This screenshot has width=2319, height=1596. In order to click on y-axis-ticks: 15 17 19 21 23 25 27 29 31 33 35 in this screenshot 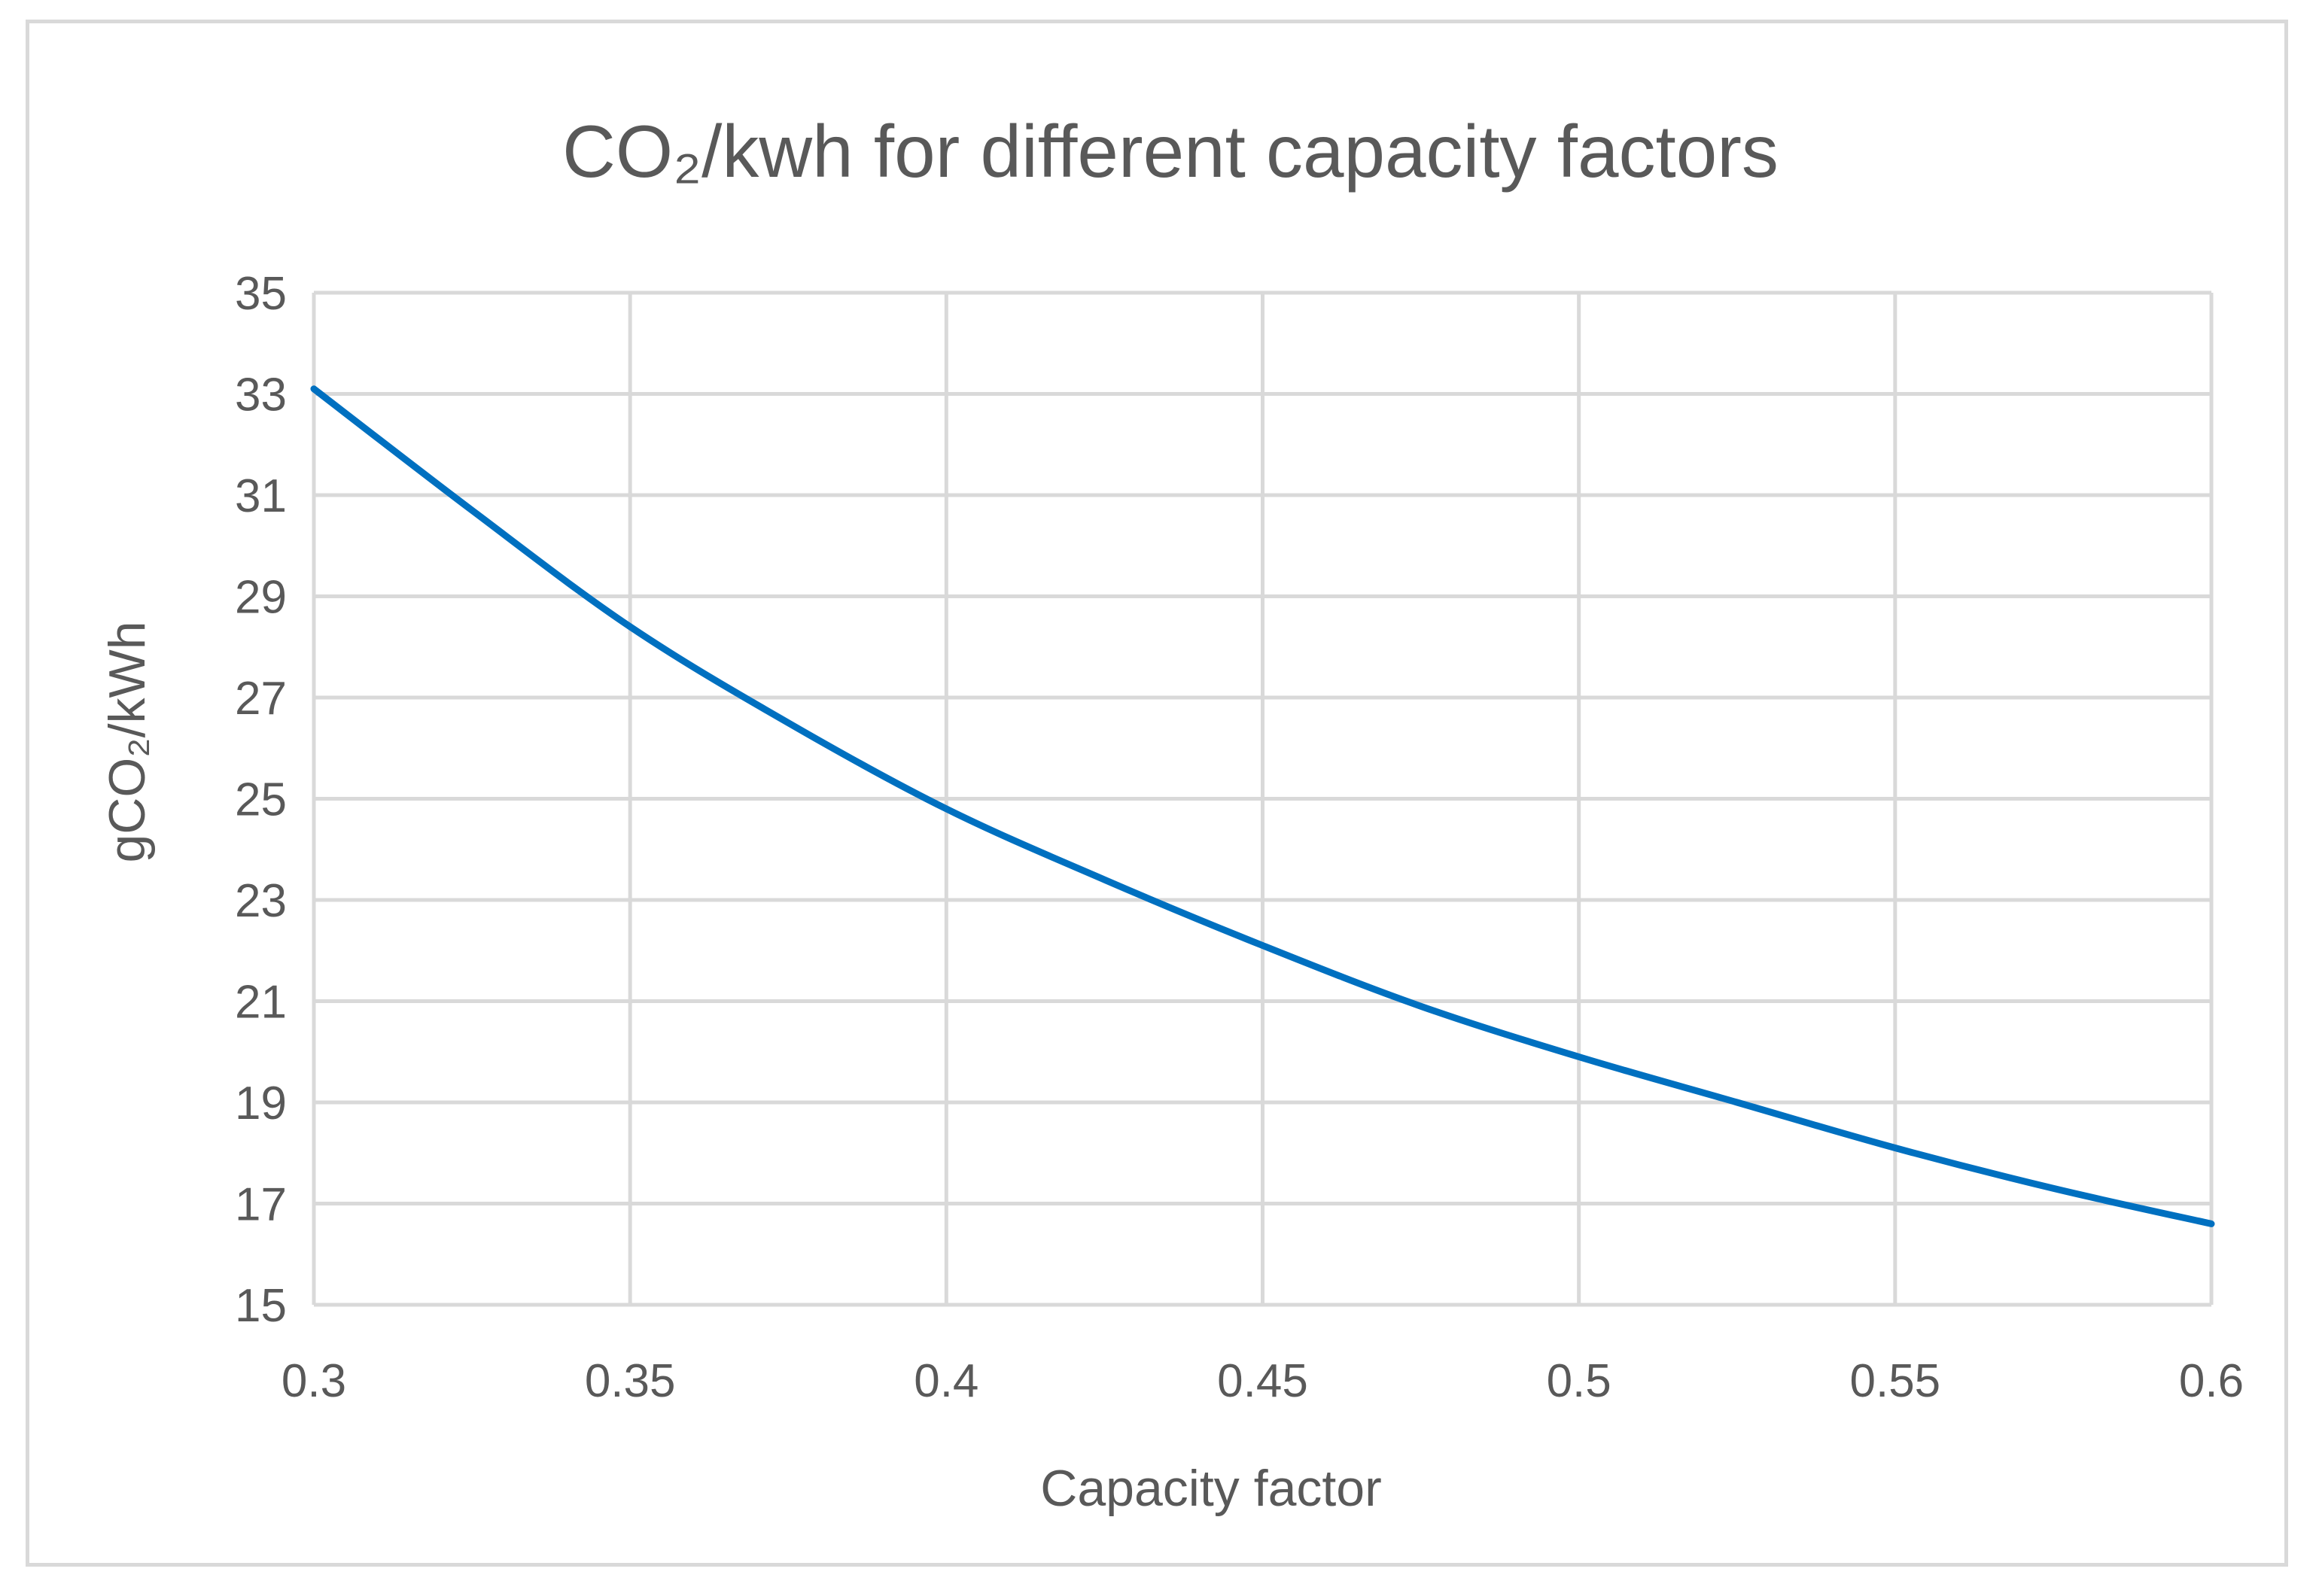, I will do `click(261, 800)`.